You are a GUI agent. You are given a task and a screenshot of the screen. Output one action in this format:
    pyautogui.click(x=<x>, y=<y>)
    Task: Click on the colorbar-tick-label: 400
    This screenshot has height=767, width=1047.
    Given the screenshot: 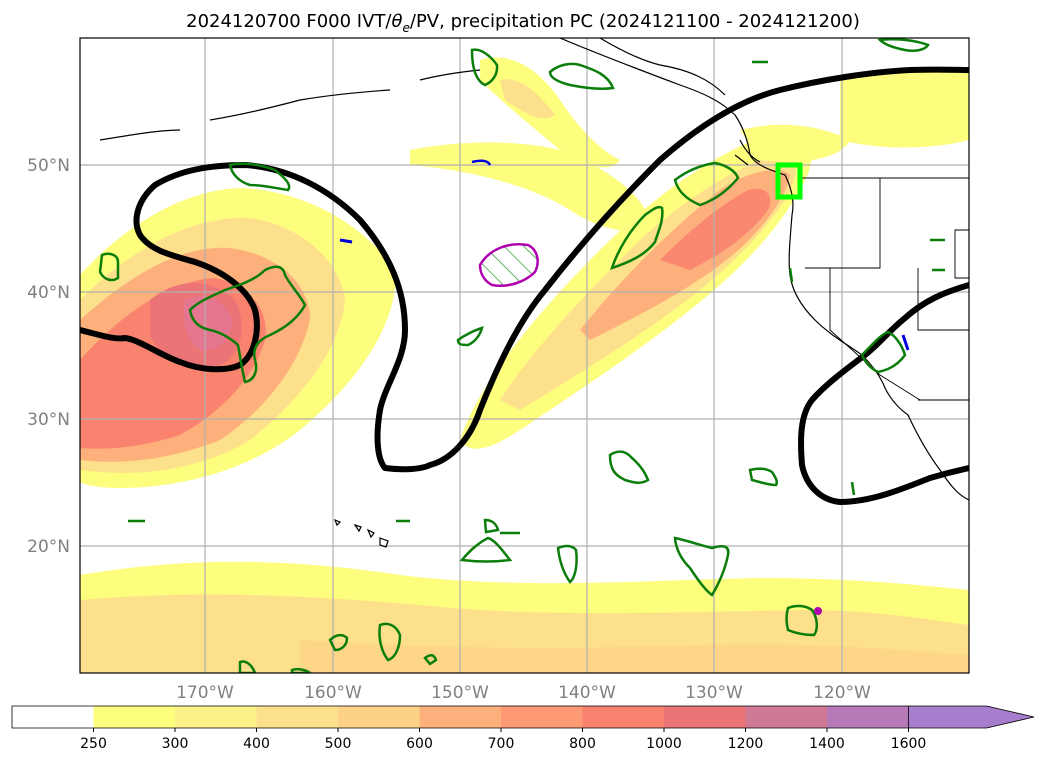 What is the action you would take?
    pyautogui.click(x=256, y=744)
    